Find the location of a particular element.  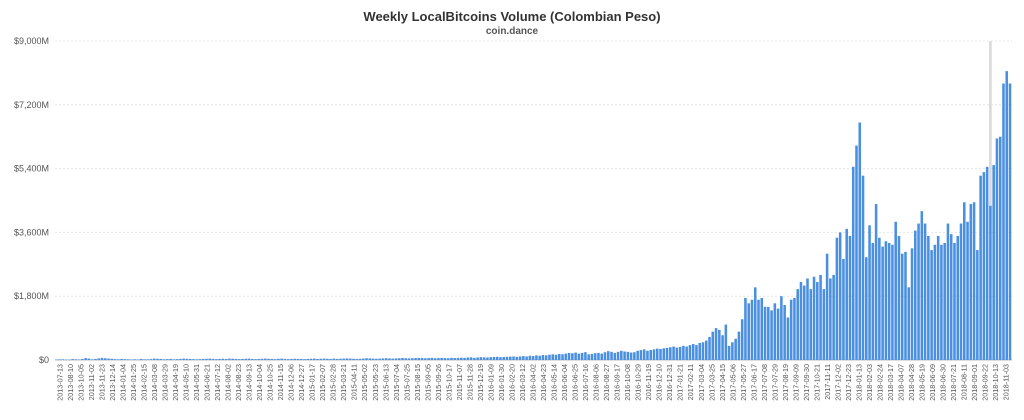

y-axis: $0 $1,800M $3,600M $5,400M $7,200M $9,000M is located at coordinates (31, 200).